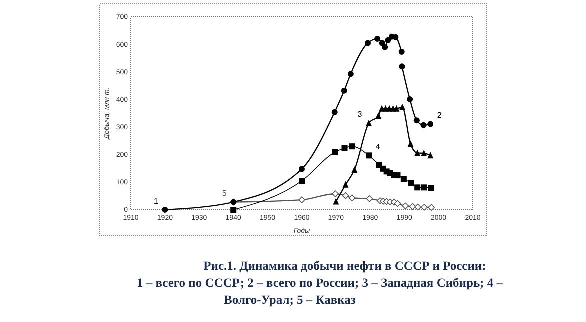  I want to click on series-label: 3, so click(360, 115).